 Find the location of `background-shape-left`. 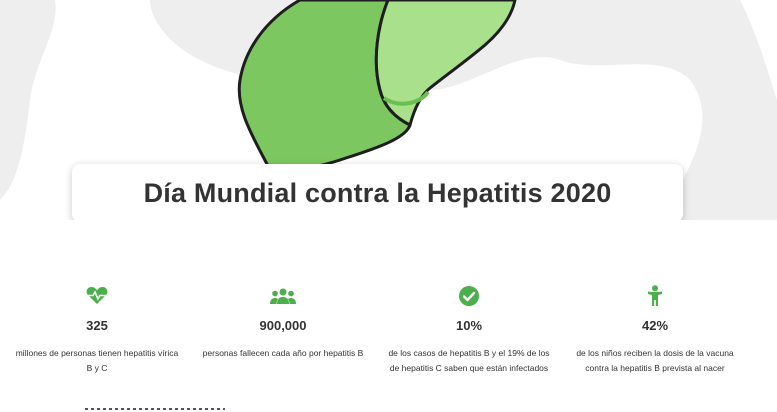

background-shape-left is located at coordinates (28, 100).